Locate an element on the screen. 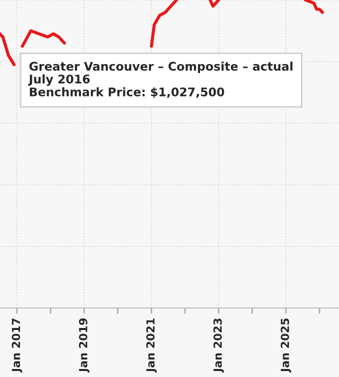  x-tick-label: Jan 2017 is located at coordinates (17, 345).